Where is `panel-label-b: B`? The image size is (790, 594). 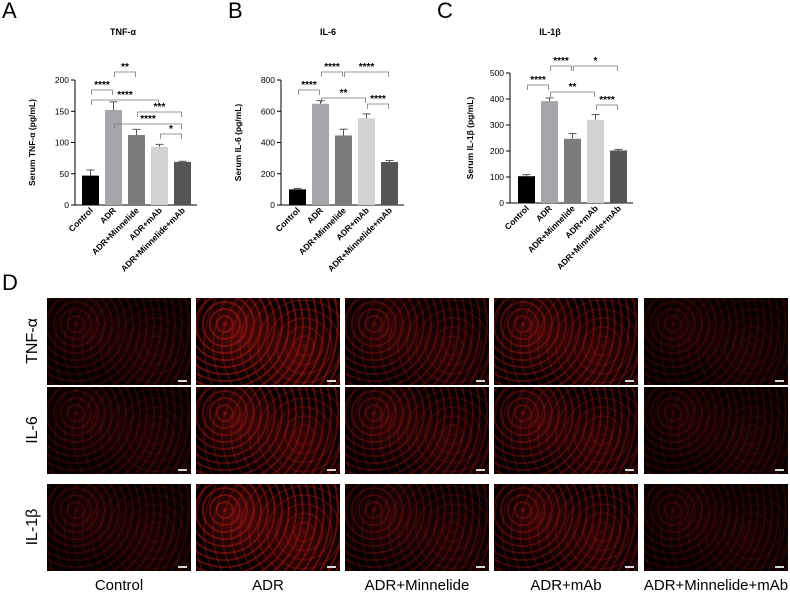 panel-label-b: B is located at coordinates (235, 11).